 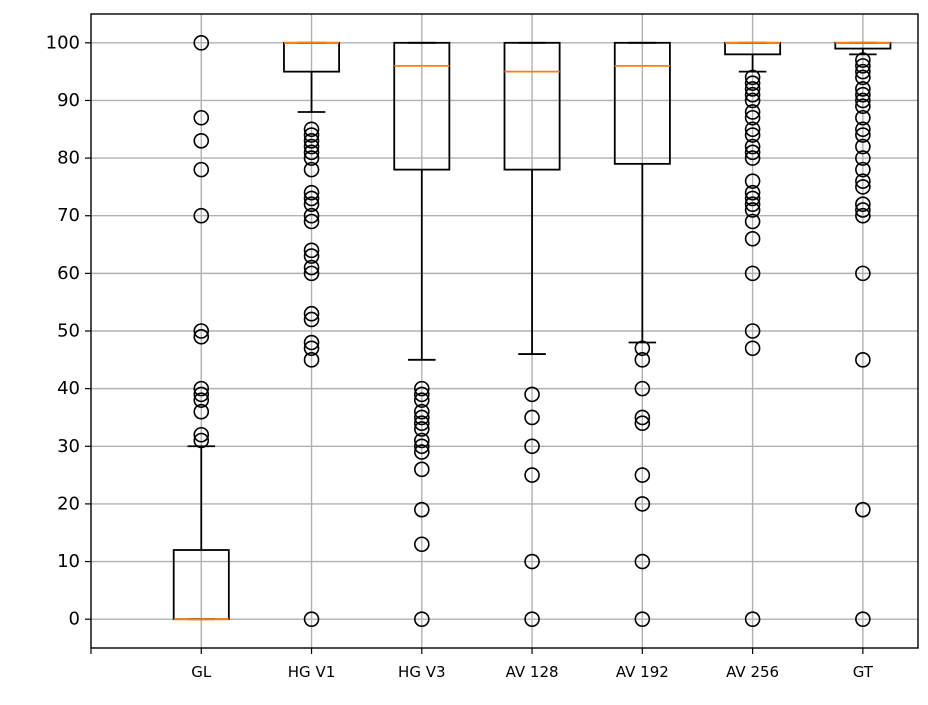 What do you see at coordinates (863, 334) in the screenshot?
I see `box-gt` at bounding box center [863, 334].